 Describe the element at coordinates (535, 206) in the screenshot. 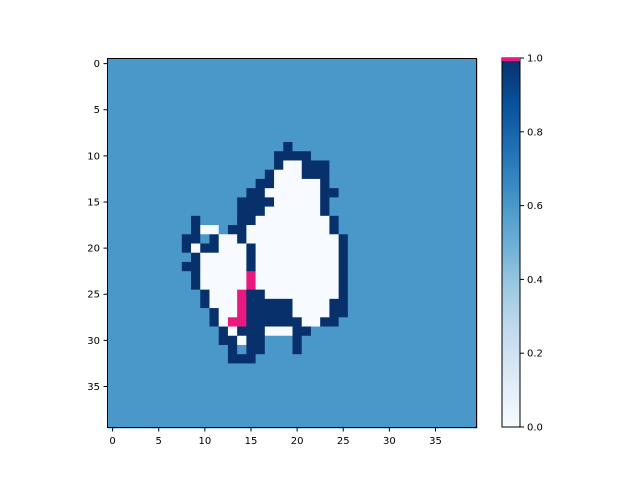

I see `colorbar-tick-label: 0.6` at that location.